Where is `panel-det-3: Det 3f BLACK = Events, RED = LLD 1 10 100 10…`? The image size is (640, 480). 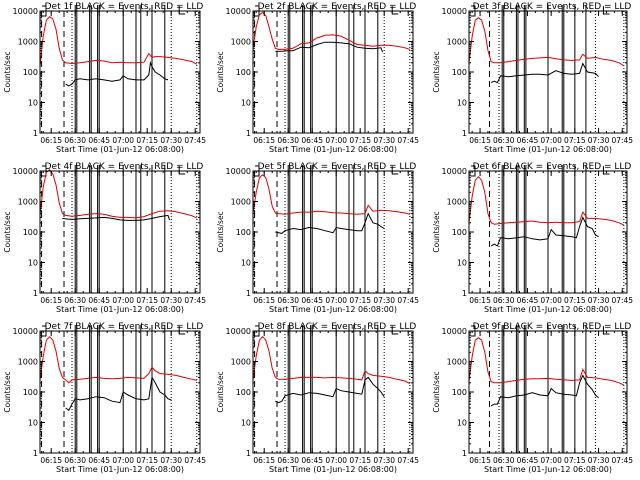 panel-det-3: Det 3f BLACK = Events, RED = LLD 1 10 100 10… is located at coordinates (532, 78).